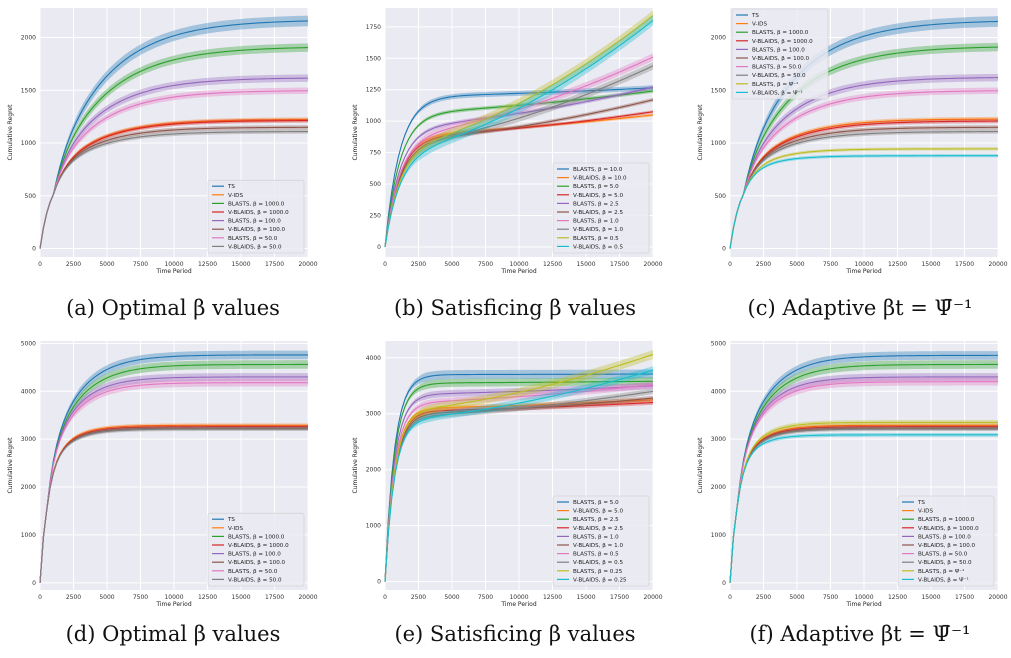 The height and width of the screenshot is (658, 1011). What do you see at coordinates (31, 196) in the screenshot?
I see `y-tick-label: 500` at bounding box center [31, 196].